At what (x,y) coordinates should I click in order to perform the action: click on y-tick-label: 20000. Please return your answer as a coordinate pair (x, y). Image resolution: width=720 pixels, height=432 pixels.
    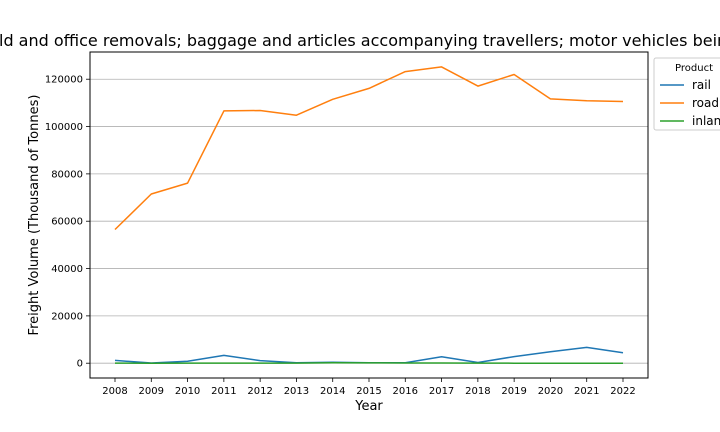
    Looking at the image, I should click on (67, 316).